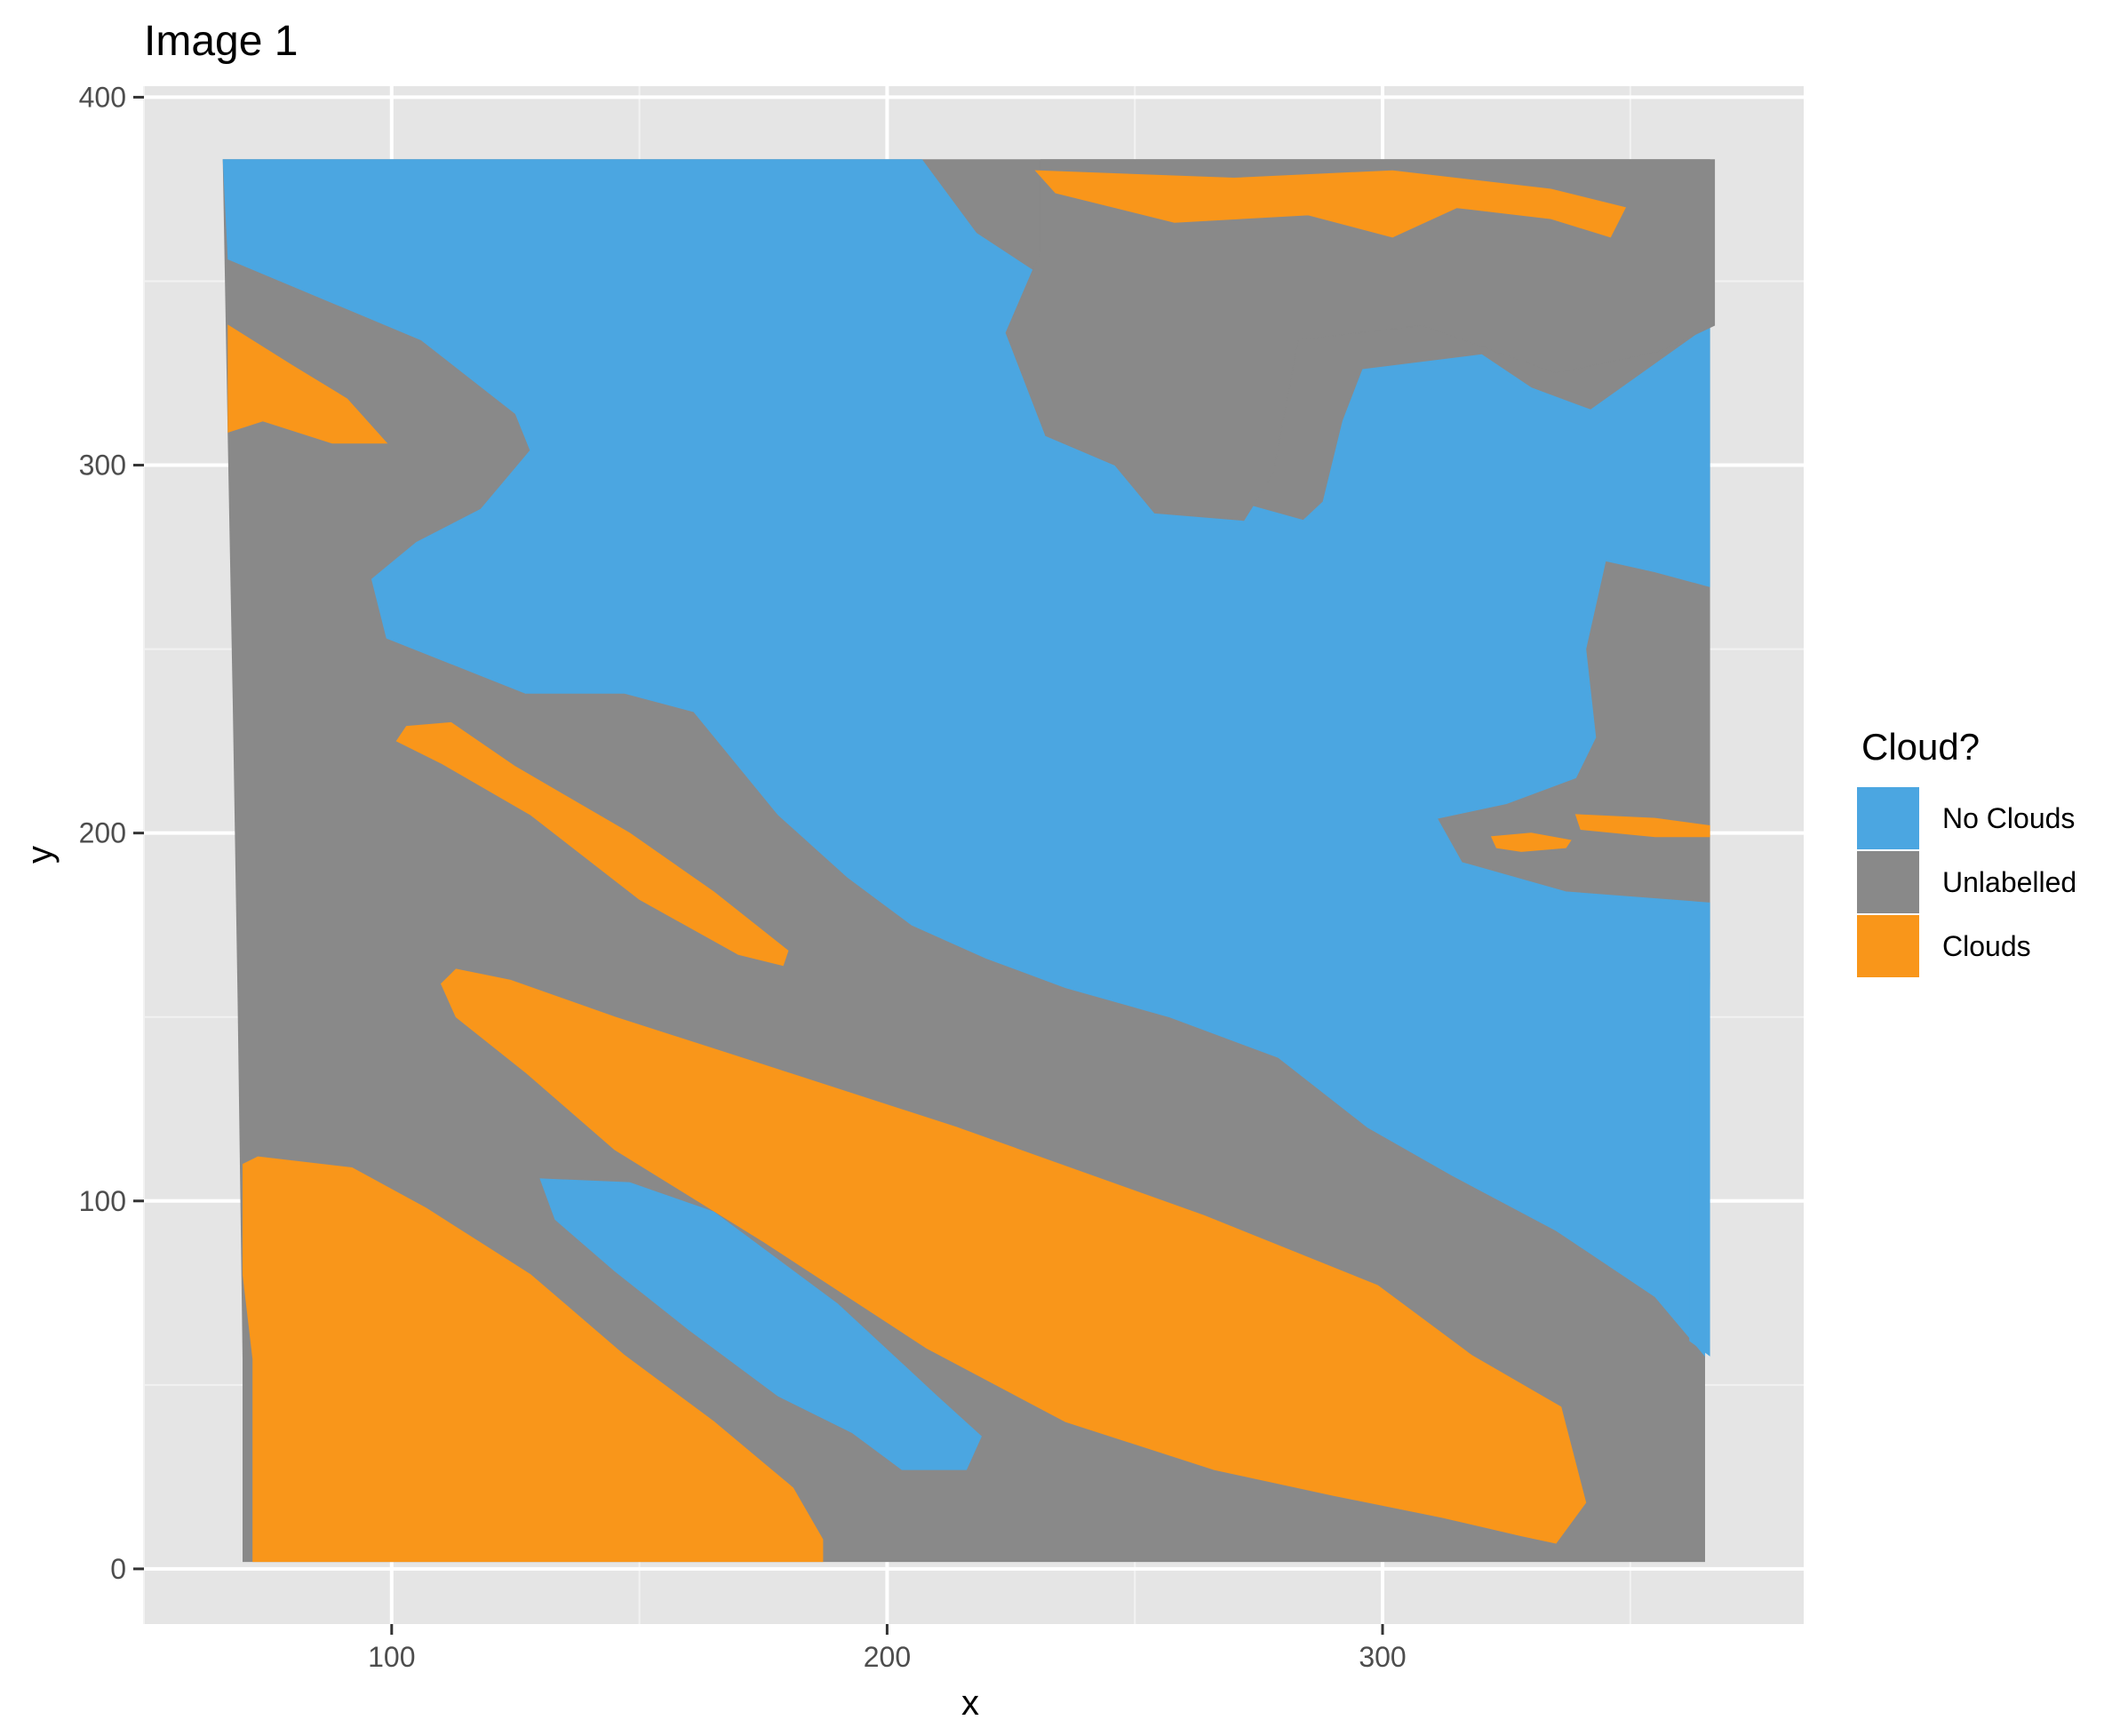 This screenshot has width=2128, height=1736. Describe the element at coordinates (103, 1201) in the screenshot. I see `y-tick-label: 100` at that location.